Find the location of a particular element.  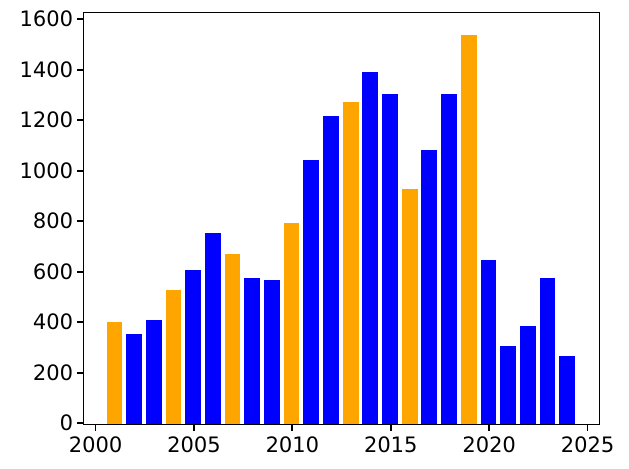

x-axis-tick-label: 2020 is located at coordinates (489, 445).